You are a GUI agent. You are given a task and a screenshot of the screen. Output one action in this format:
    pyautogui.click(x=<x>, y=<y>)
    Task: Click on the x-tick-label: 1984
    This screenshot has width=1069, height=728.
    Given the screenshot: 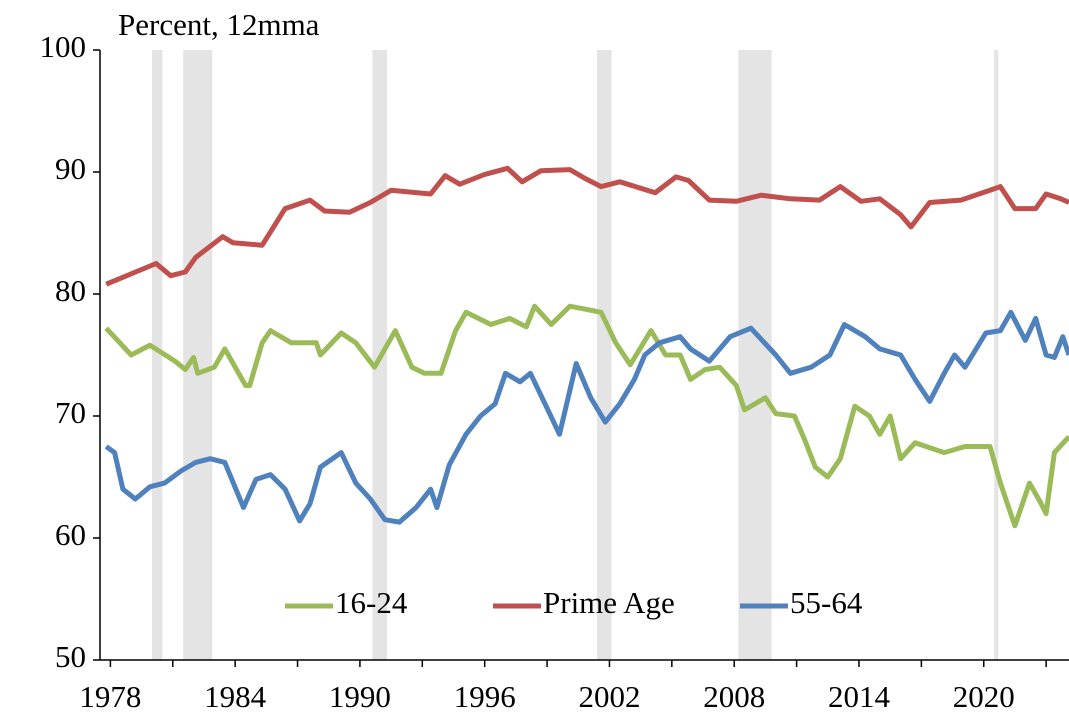 What is the action you would take?
    pyautogui.click(x=235, y=696)
    